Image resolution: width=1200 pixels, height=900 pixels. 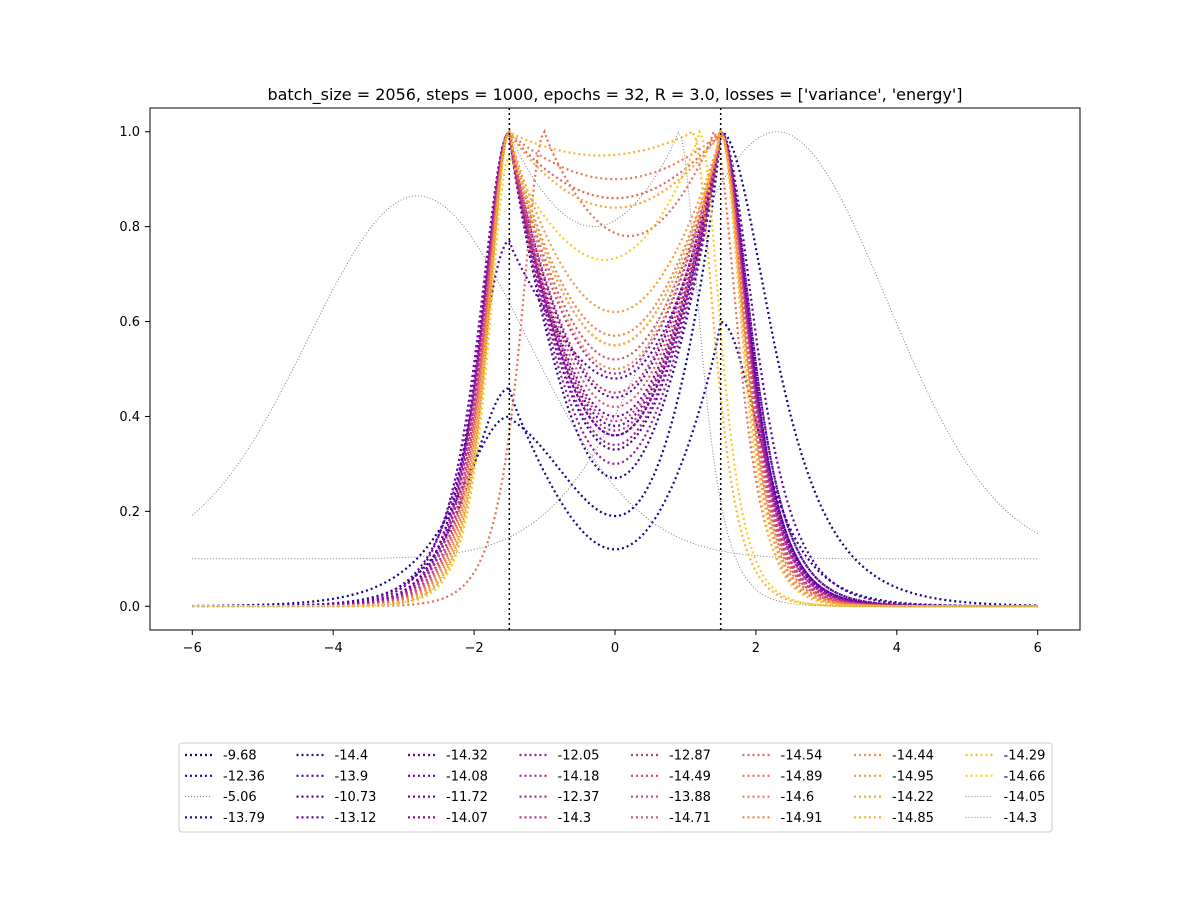 What do you see at coordinates (690, 797) in the screenshot?
I see `legend-label-18: -13.88` at bounding box center [690, 797].